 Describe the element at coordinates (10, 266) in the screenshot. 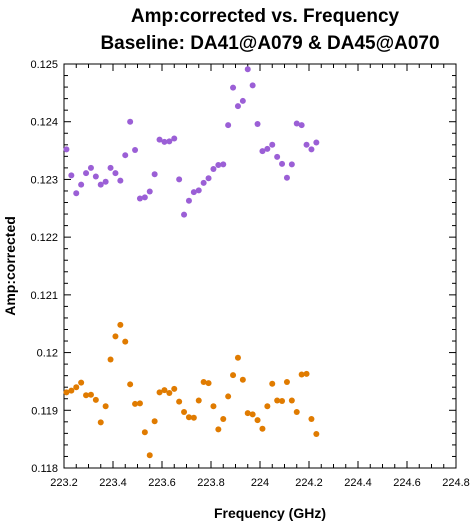

I see `y-axis-label: Amp:corrected` at that location.